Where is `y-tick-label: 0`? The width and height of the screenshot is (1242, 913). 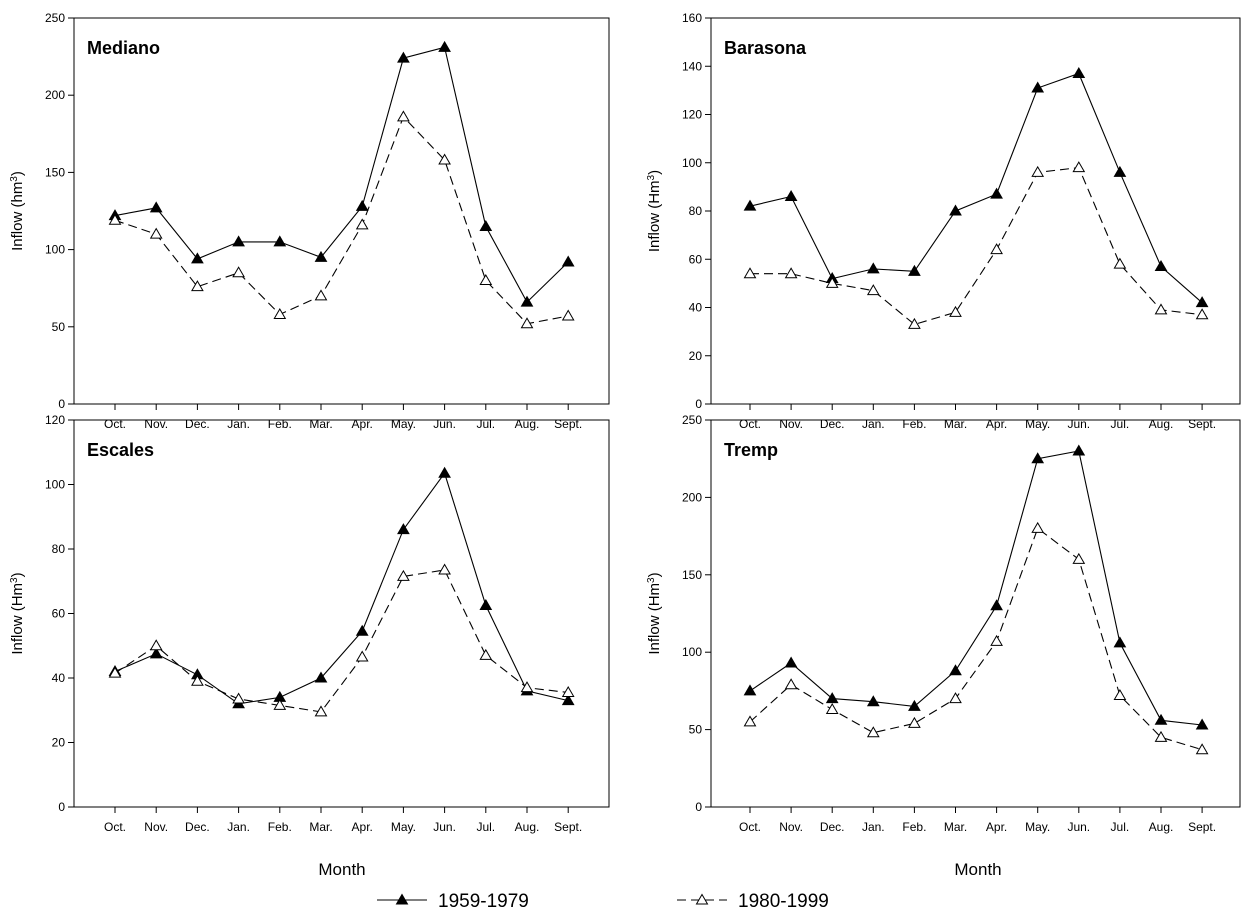 y-tick-label: 0 is located at coordinates (61, 807).